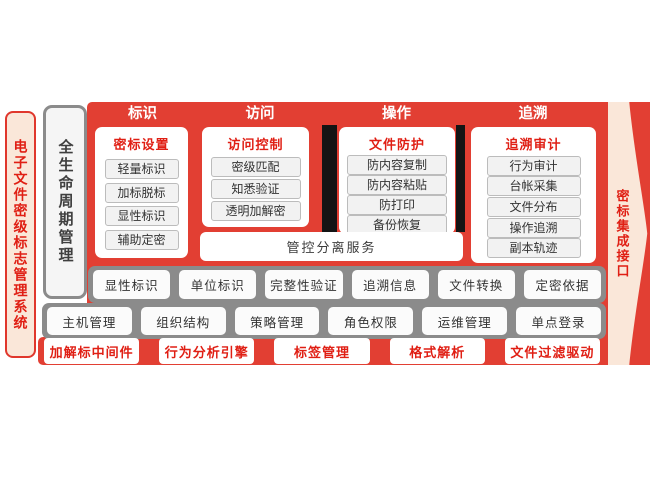 The width and height of the screenshot is (650, 480). What do you see at coordinates (141, 144) in the screenshot?
I see `panel-title: 密标设置` at bounding box center [141, 144].